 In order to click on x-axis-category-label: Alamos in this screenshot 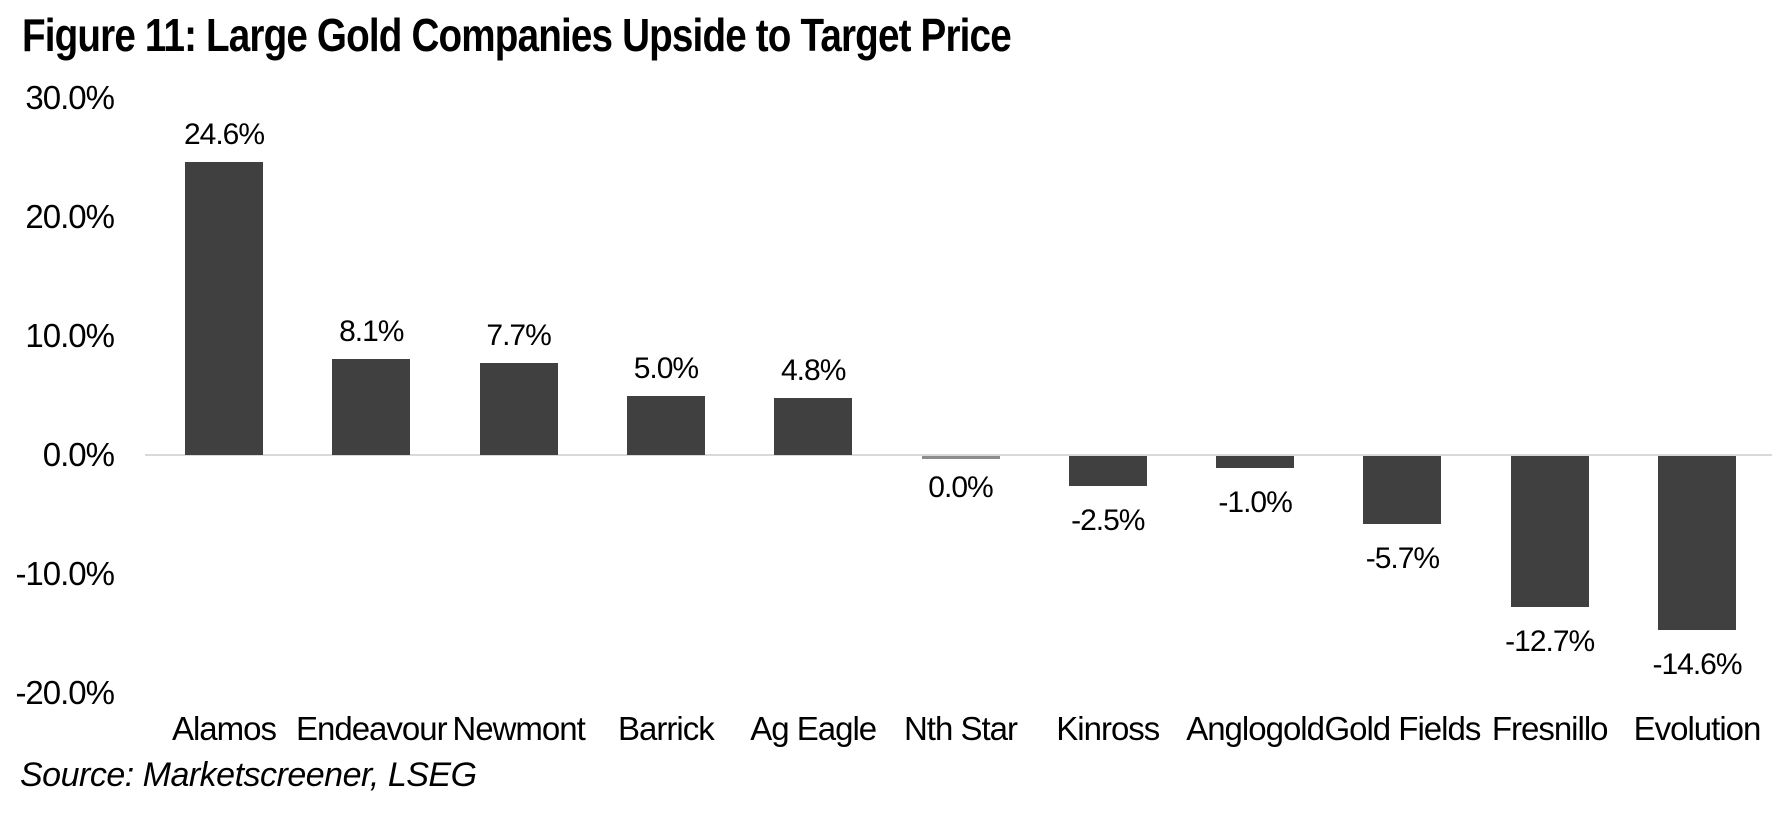, I will do `click(224, 728)`.